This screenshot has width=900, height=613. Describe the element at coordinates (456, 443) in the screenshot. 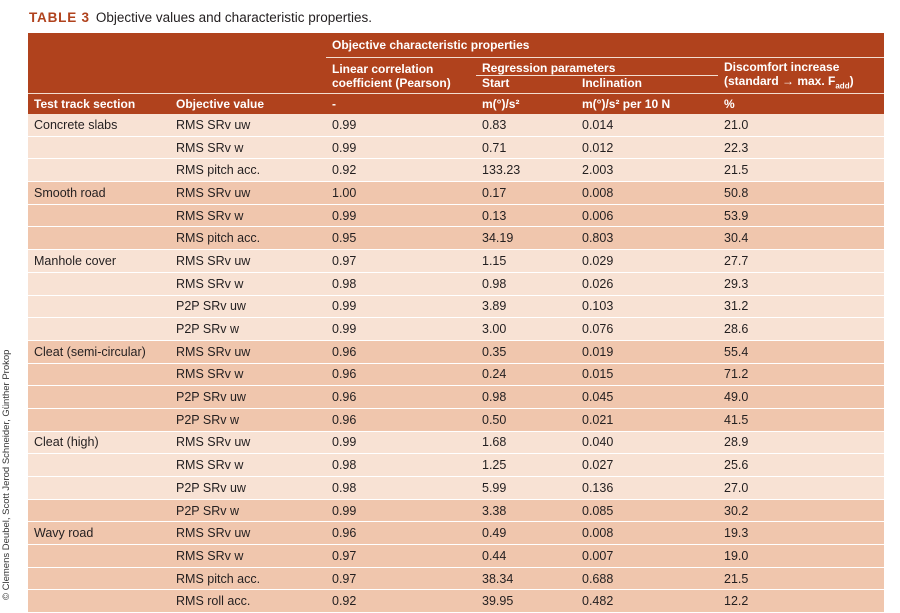

I see `table-row: Cleat (high) RMS SRv uw 0.99 1.68 0.040 28.9` at that location.